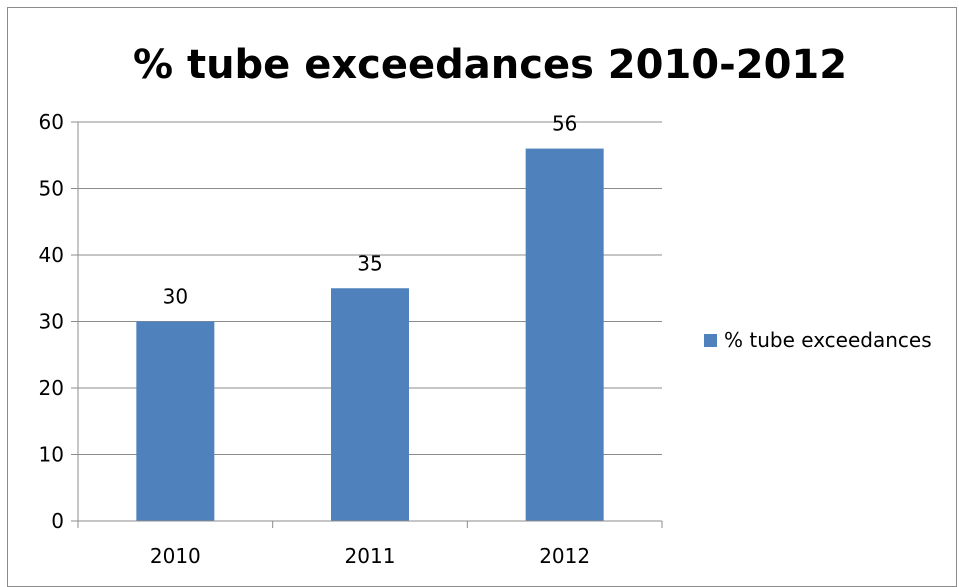  What do you see at coordinates (51, 388) in the screenshot?
I see `y-tick-label: 20` at bounding box center [51, 388].